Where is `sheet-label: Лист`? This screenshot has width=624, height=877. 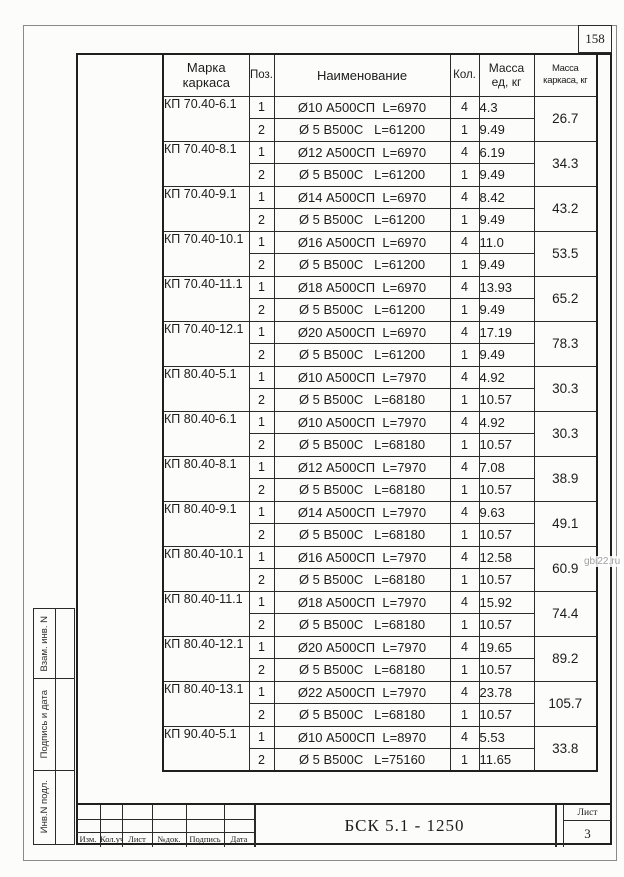
sheet-label: Лист is located at coordinates (587, 813).